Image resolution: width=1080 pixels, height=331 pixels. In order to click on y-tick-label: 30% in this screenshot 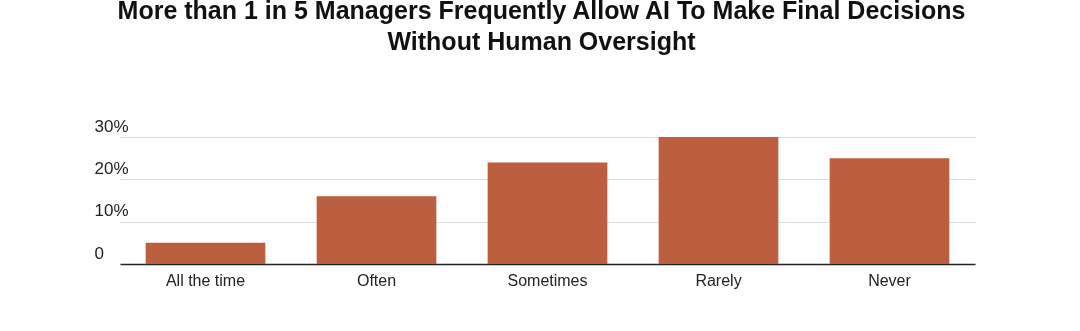, I will do `click(111, 126)`.